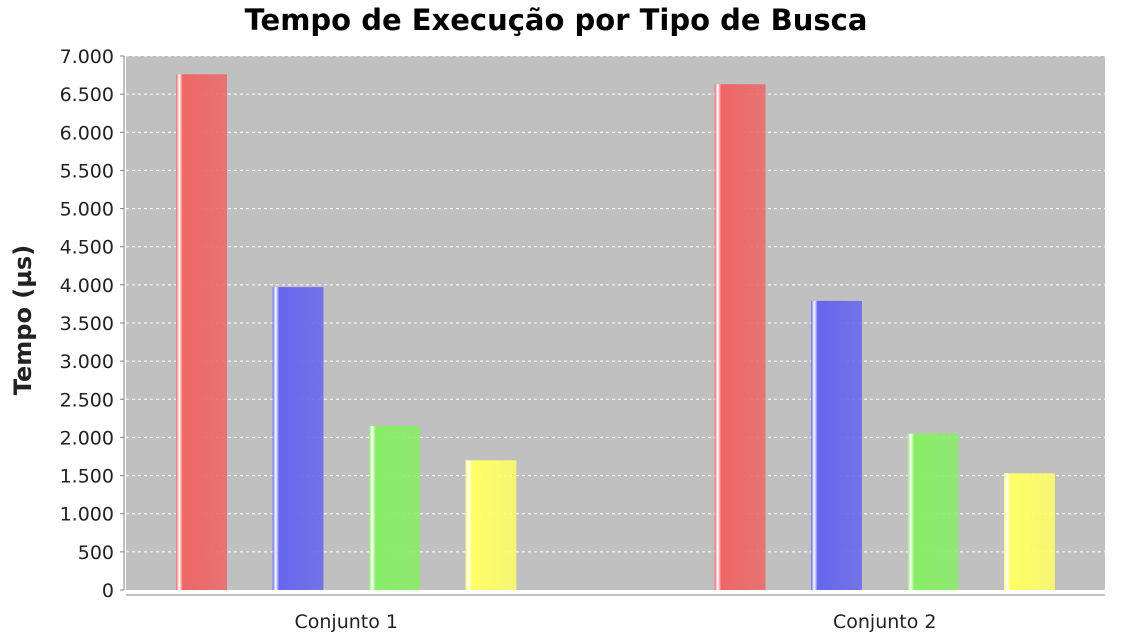 This screenshot has width=1142, height=642. I want to click on y-tick-label: 4.500, so click(87, 248).